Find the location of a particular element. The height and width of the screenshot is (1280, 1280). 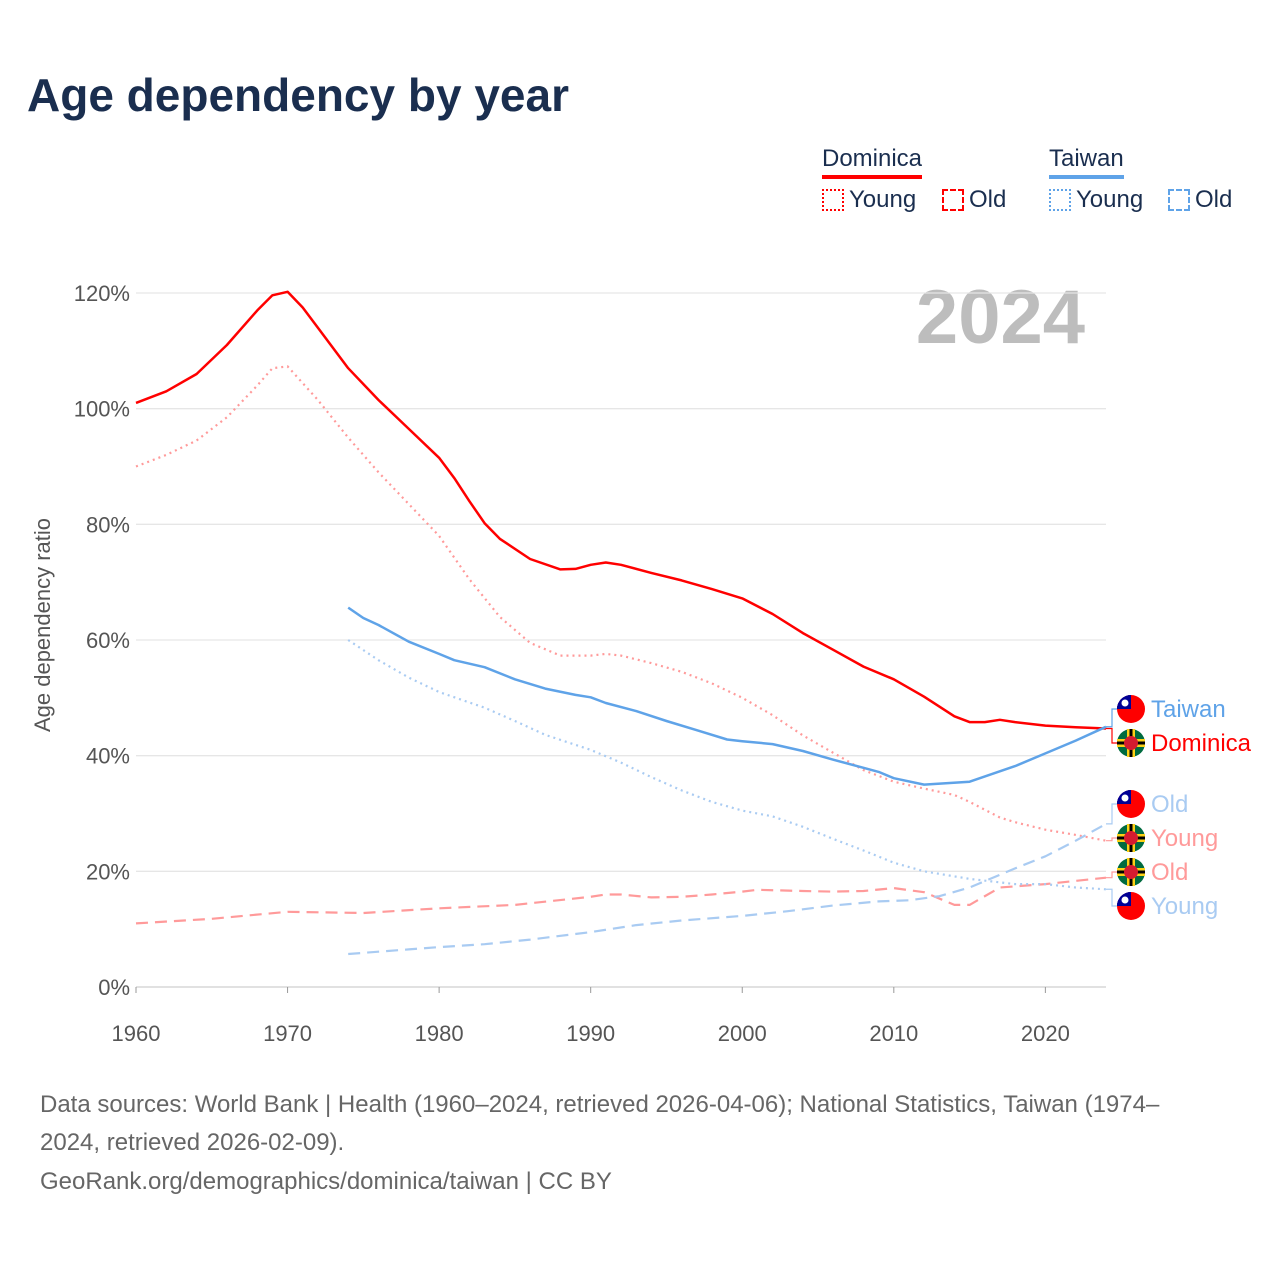

end-label-text: Dominica is located at coordinates (1201, 743).